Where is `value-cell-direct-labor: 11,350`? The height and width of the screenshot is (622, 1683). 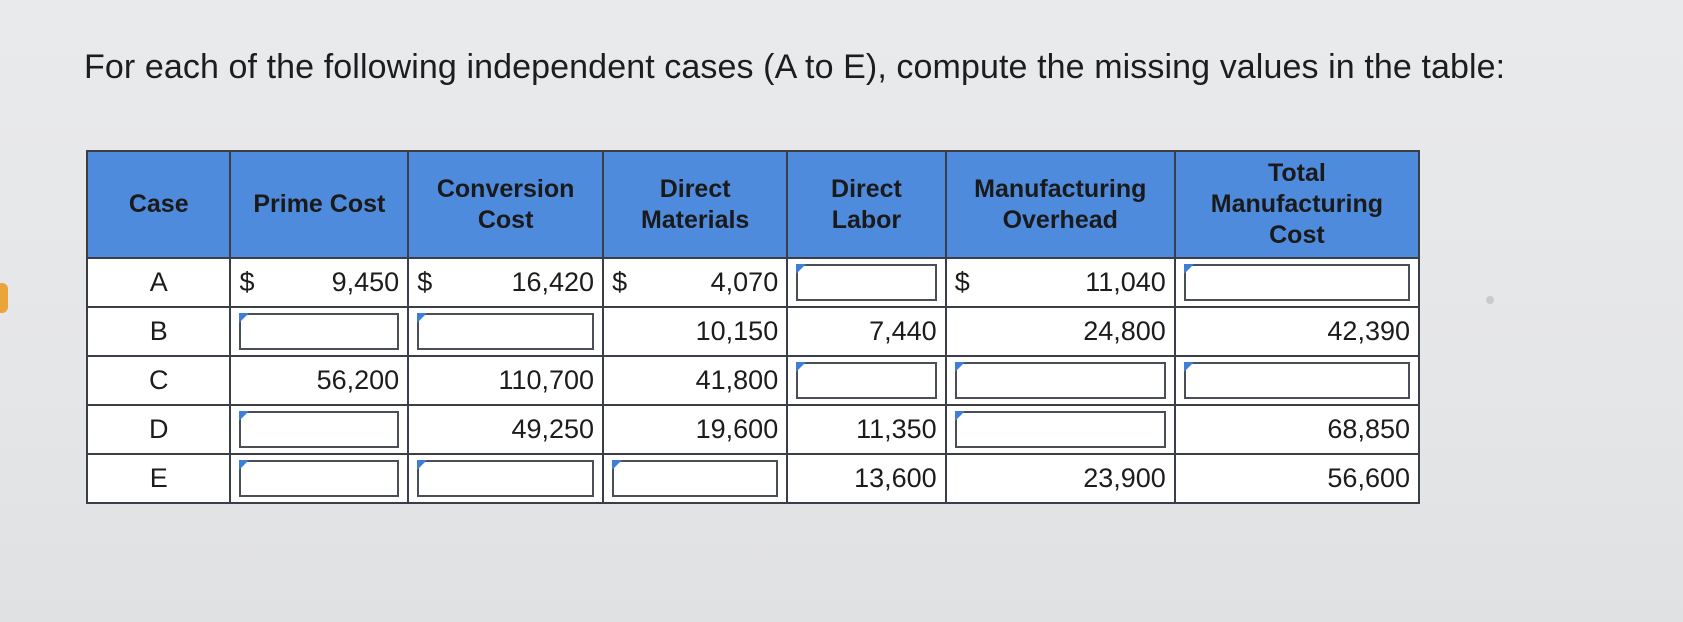 value-cell-direct-labor: 11,350 is located at coordinates (866, 429).